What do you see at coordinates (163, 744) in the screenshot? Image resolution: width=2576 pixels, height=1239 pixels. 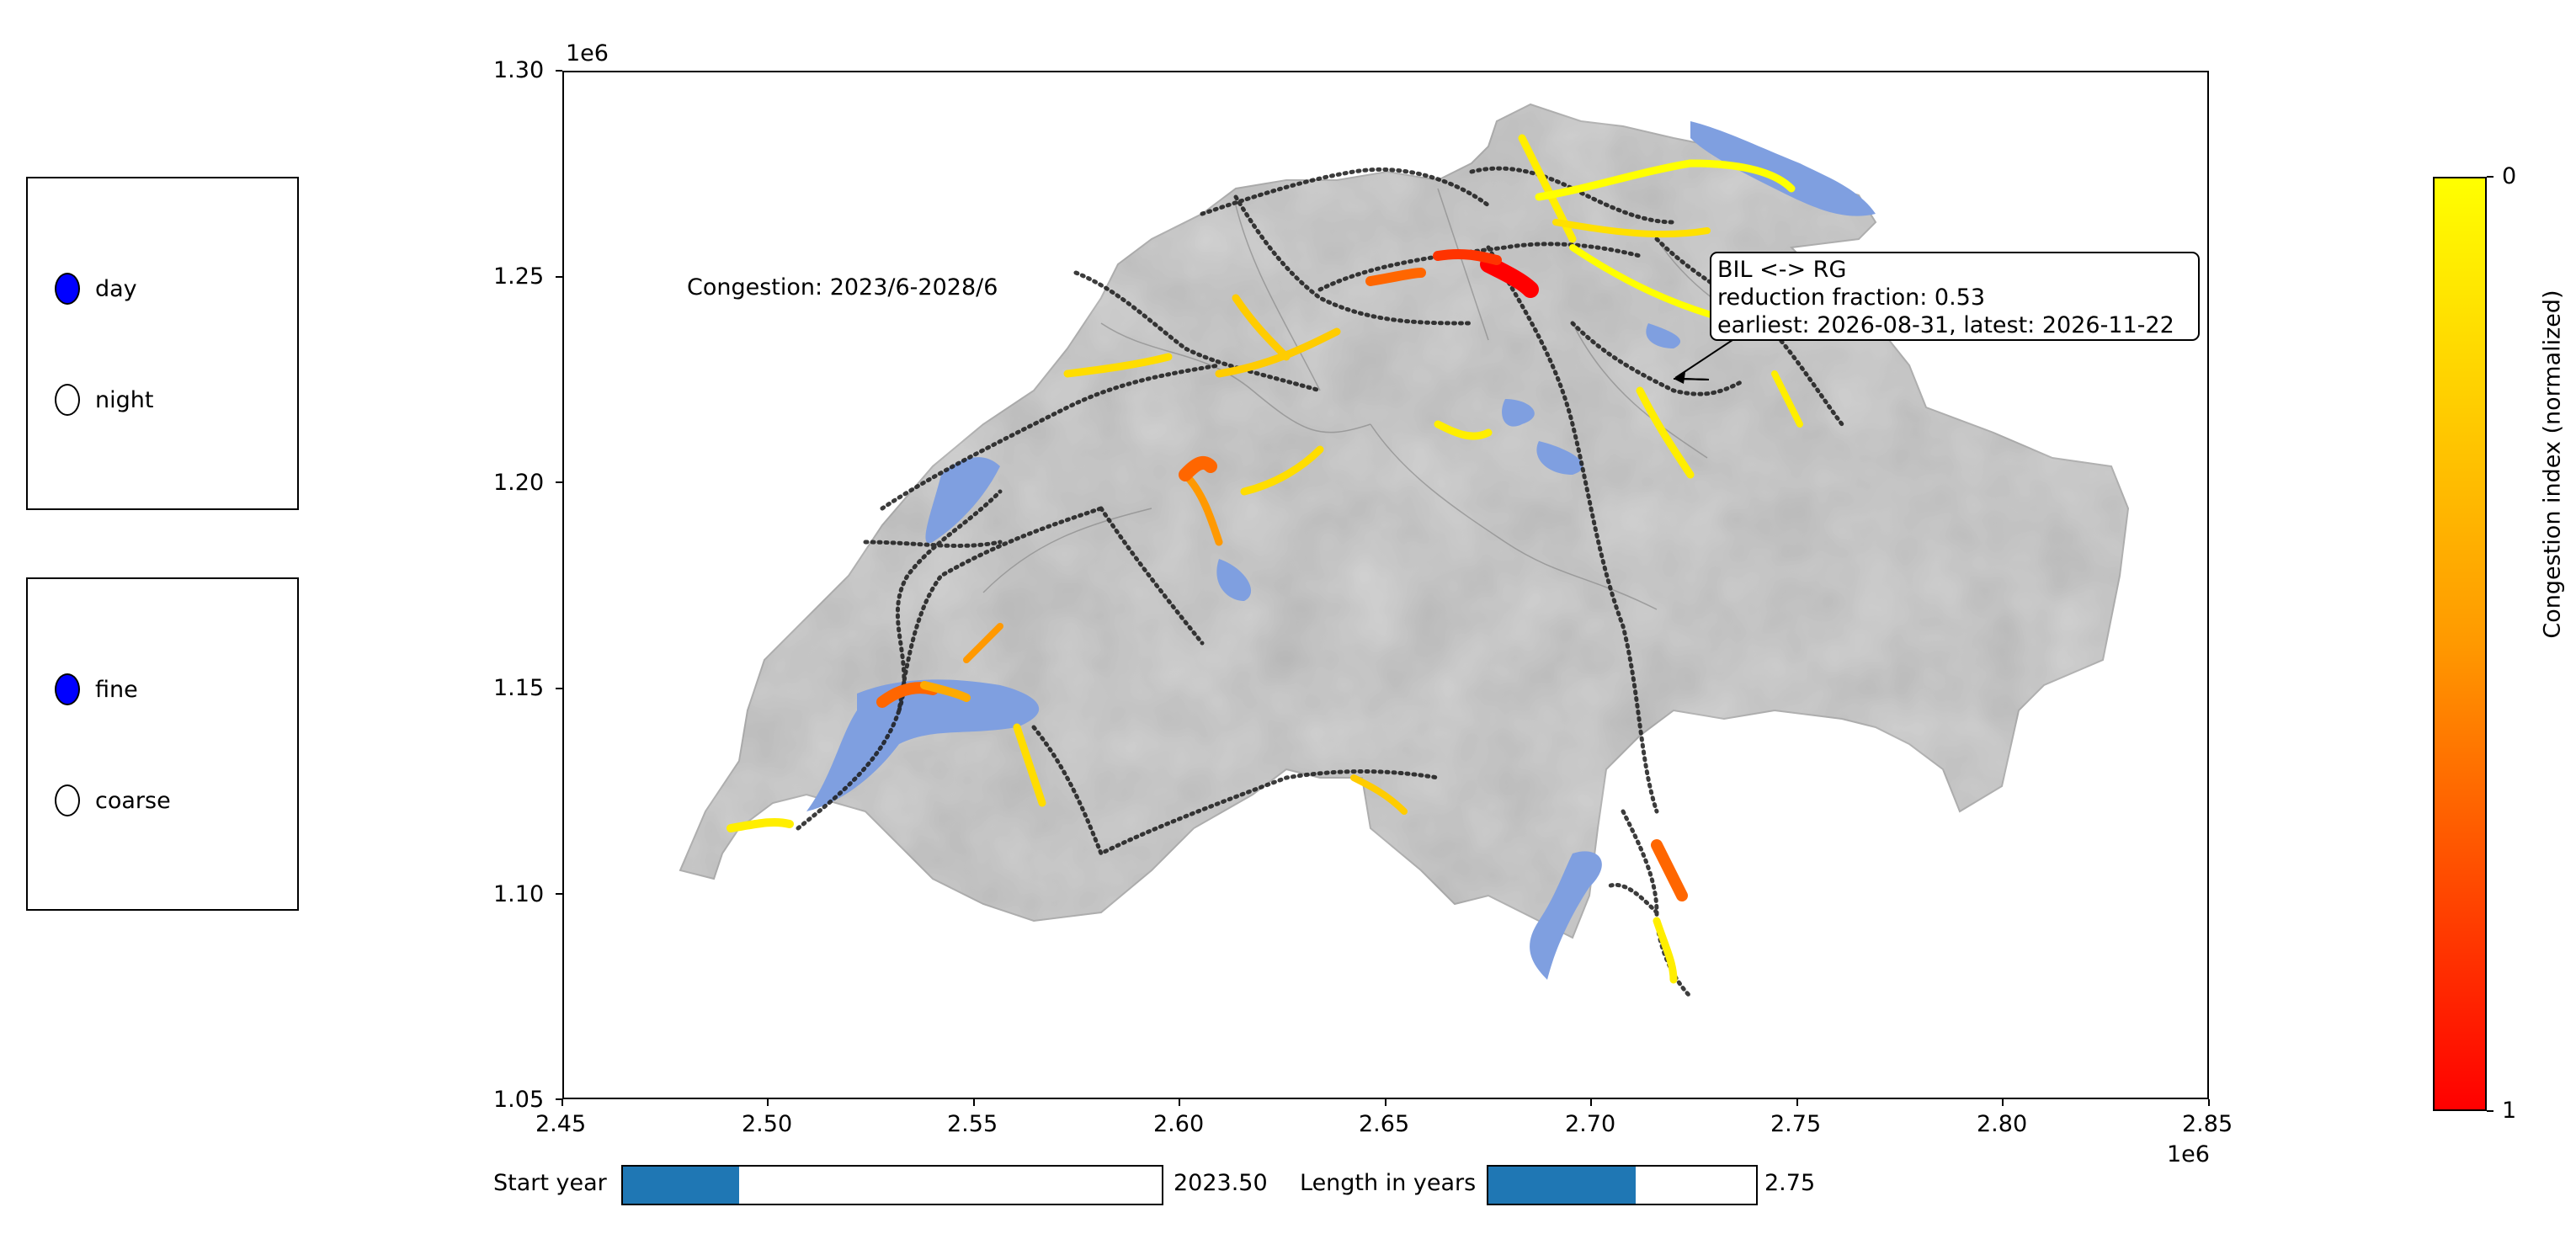 I see `resolution-radio-group: fine coarse` at bounding box center [163, 744].